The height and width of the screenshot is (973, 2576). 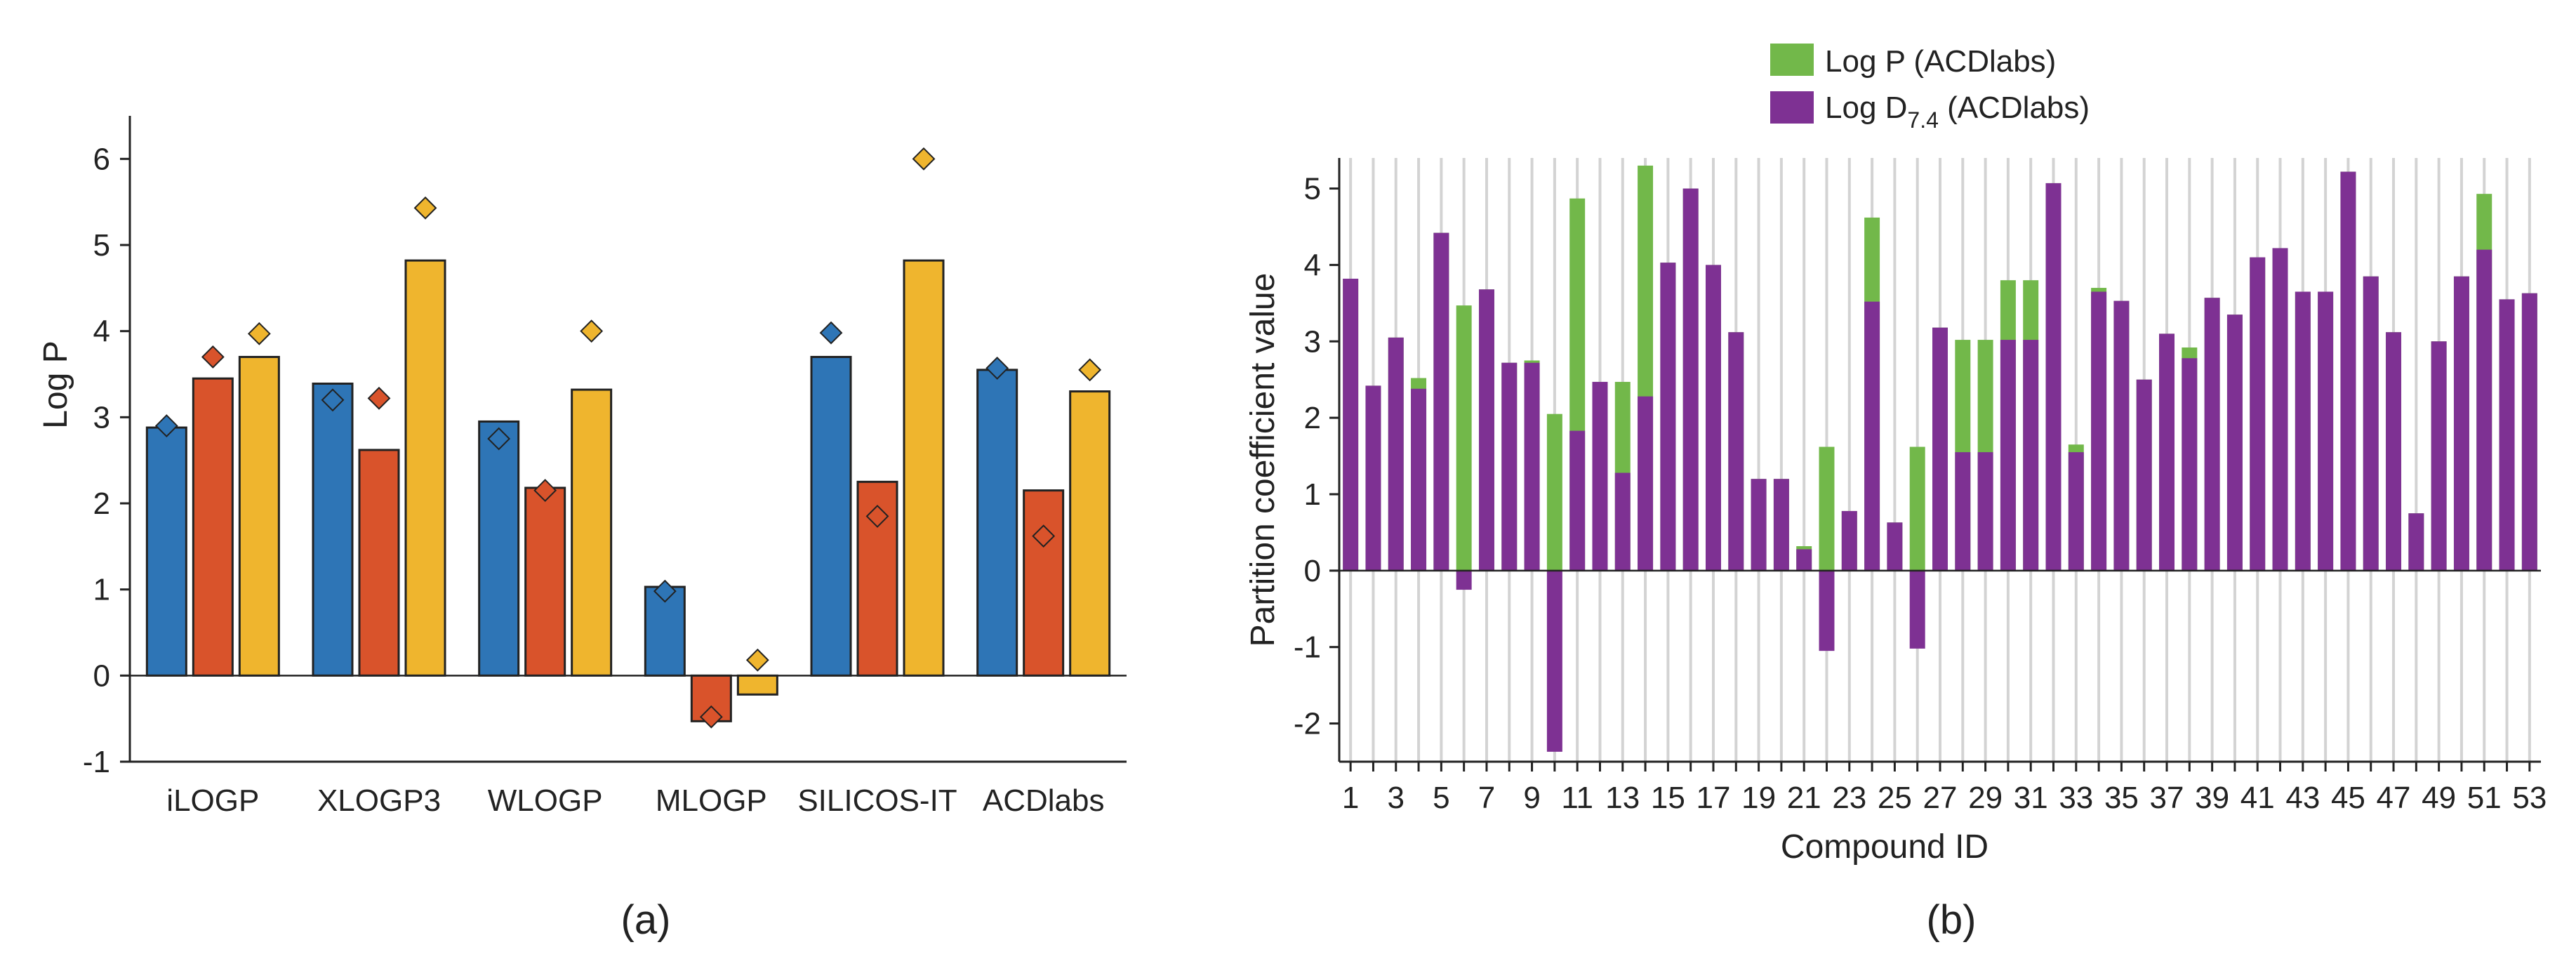 I want to click on panel-b-x-tick-label: 27, so click(x=1941, y=798).